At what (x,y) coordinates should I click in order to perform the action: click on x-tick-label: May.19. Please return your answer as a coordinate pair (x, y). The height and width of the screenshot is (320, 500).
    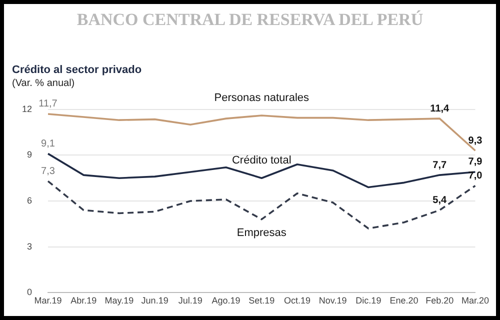
    Looking at the image, I should click on (119, 300).